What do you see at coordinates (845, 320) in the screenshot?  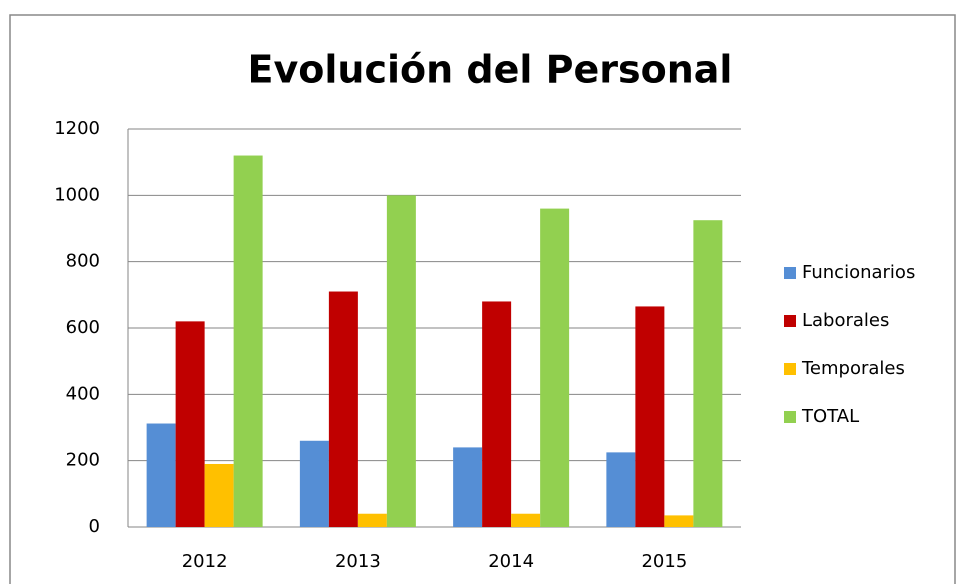 I see `legend-label: Laborales` at bounding box center [845, 320].